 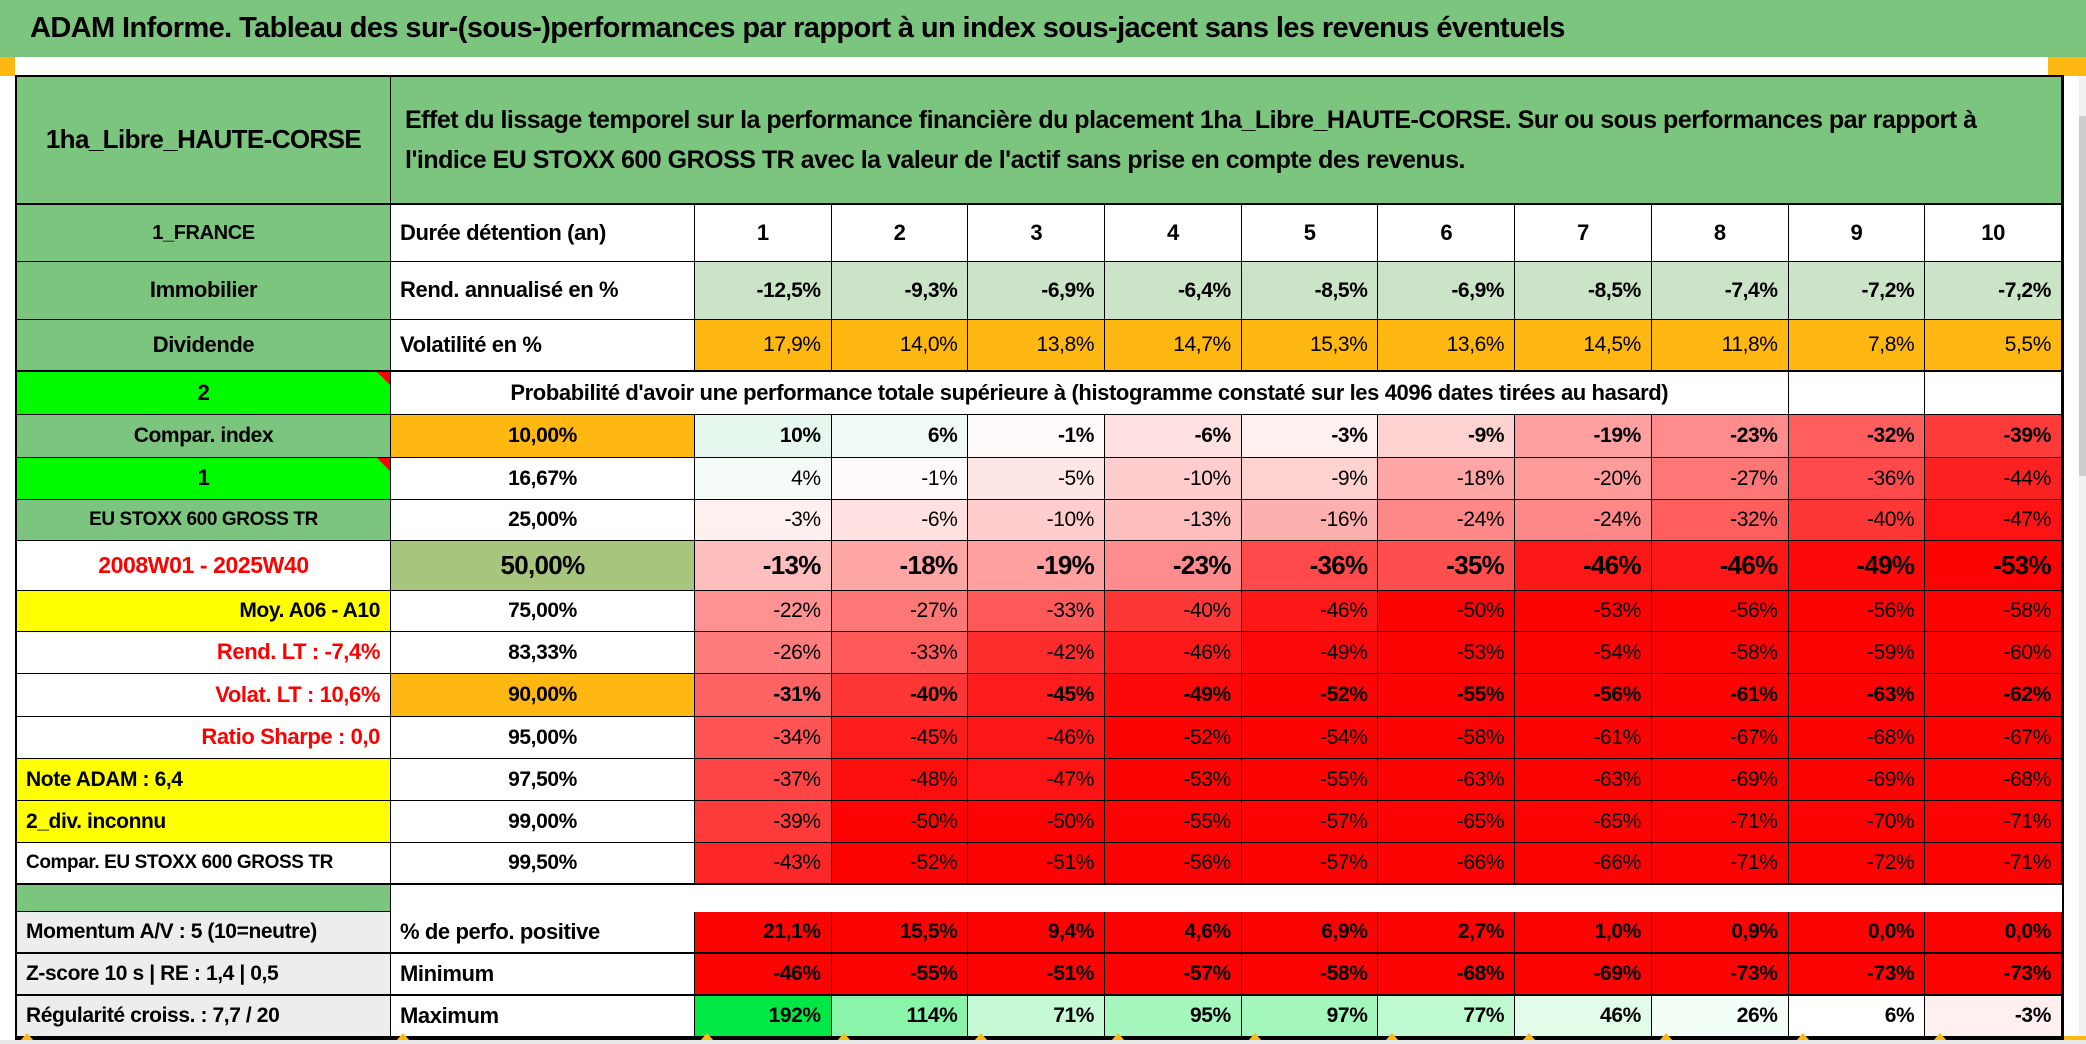 What do you see at coordinates (1993, 233) in the screenshot?
I see `duration-header-cell: 10` at bounding box center [1993, 233].